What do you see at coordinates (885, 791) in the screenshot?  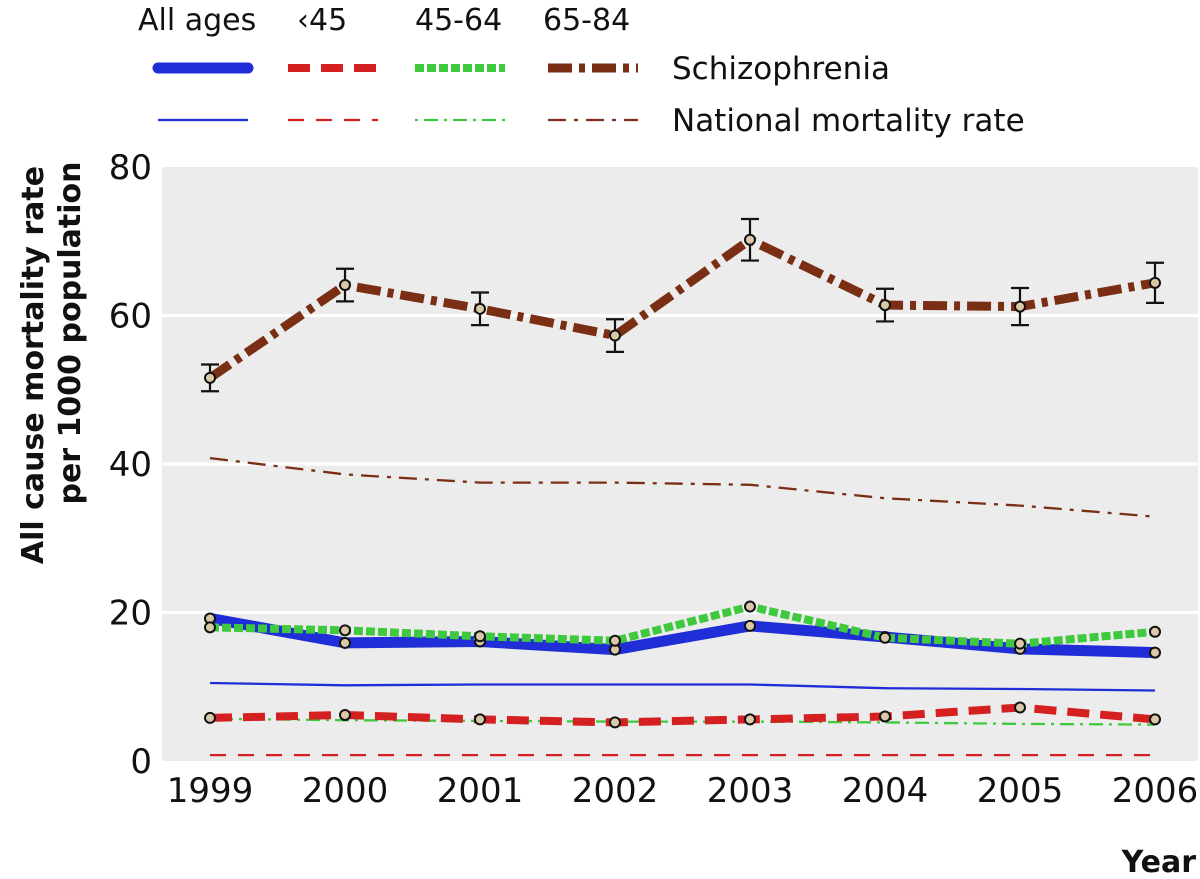 I see `x-tick-label-2004: 2004` at bounding box center [885, 791].